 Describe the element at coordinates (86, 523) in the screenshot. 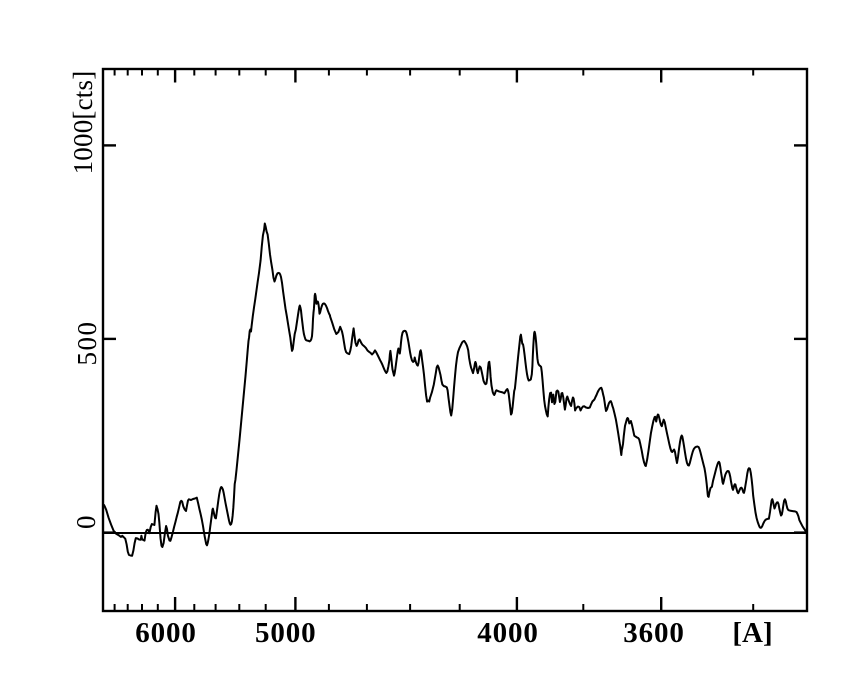

I see `svg-text: 0` at that location.